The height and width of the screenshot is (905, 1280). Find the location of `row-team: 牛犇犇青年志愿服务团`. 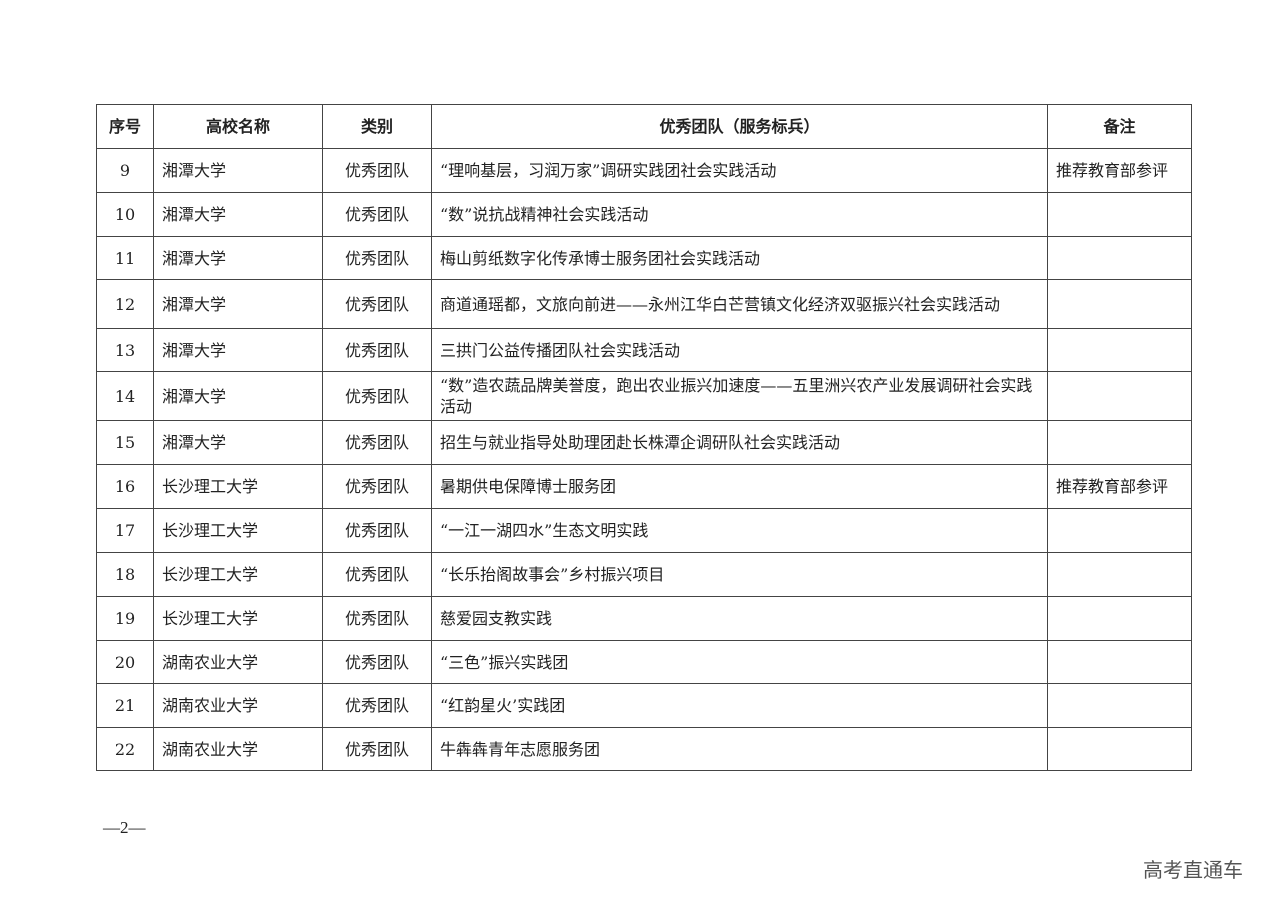

row-team: 牛犇犇青年志愿服务团 is located at coordinates (739, 749).